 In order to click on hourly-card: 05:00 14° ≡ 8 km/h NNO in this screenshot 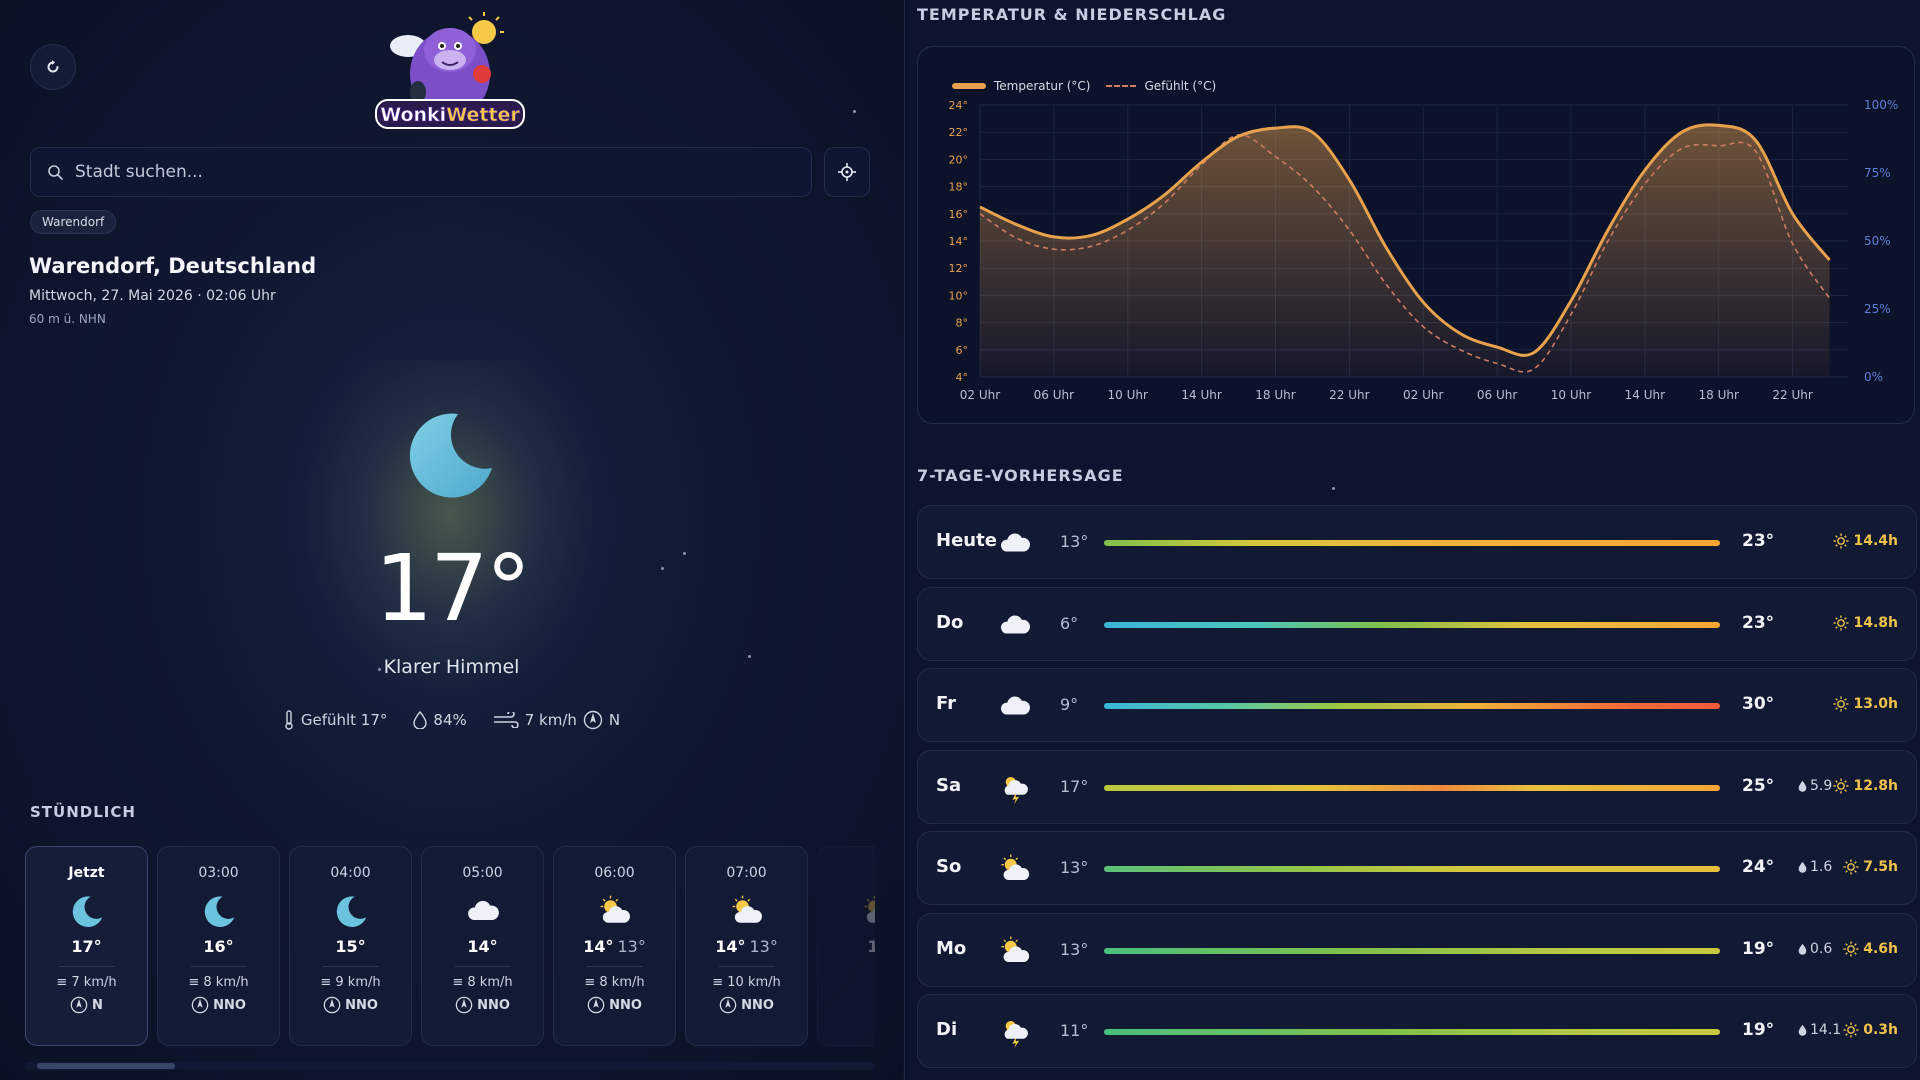, I will do `click(482, 946)`.